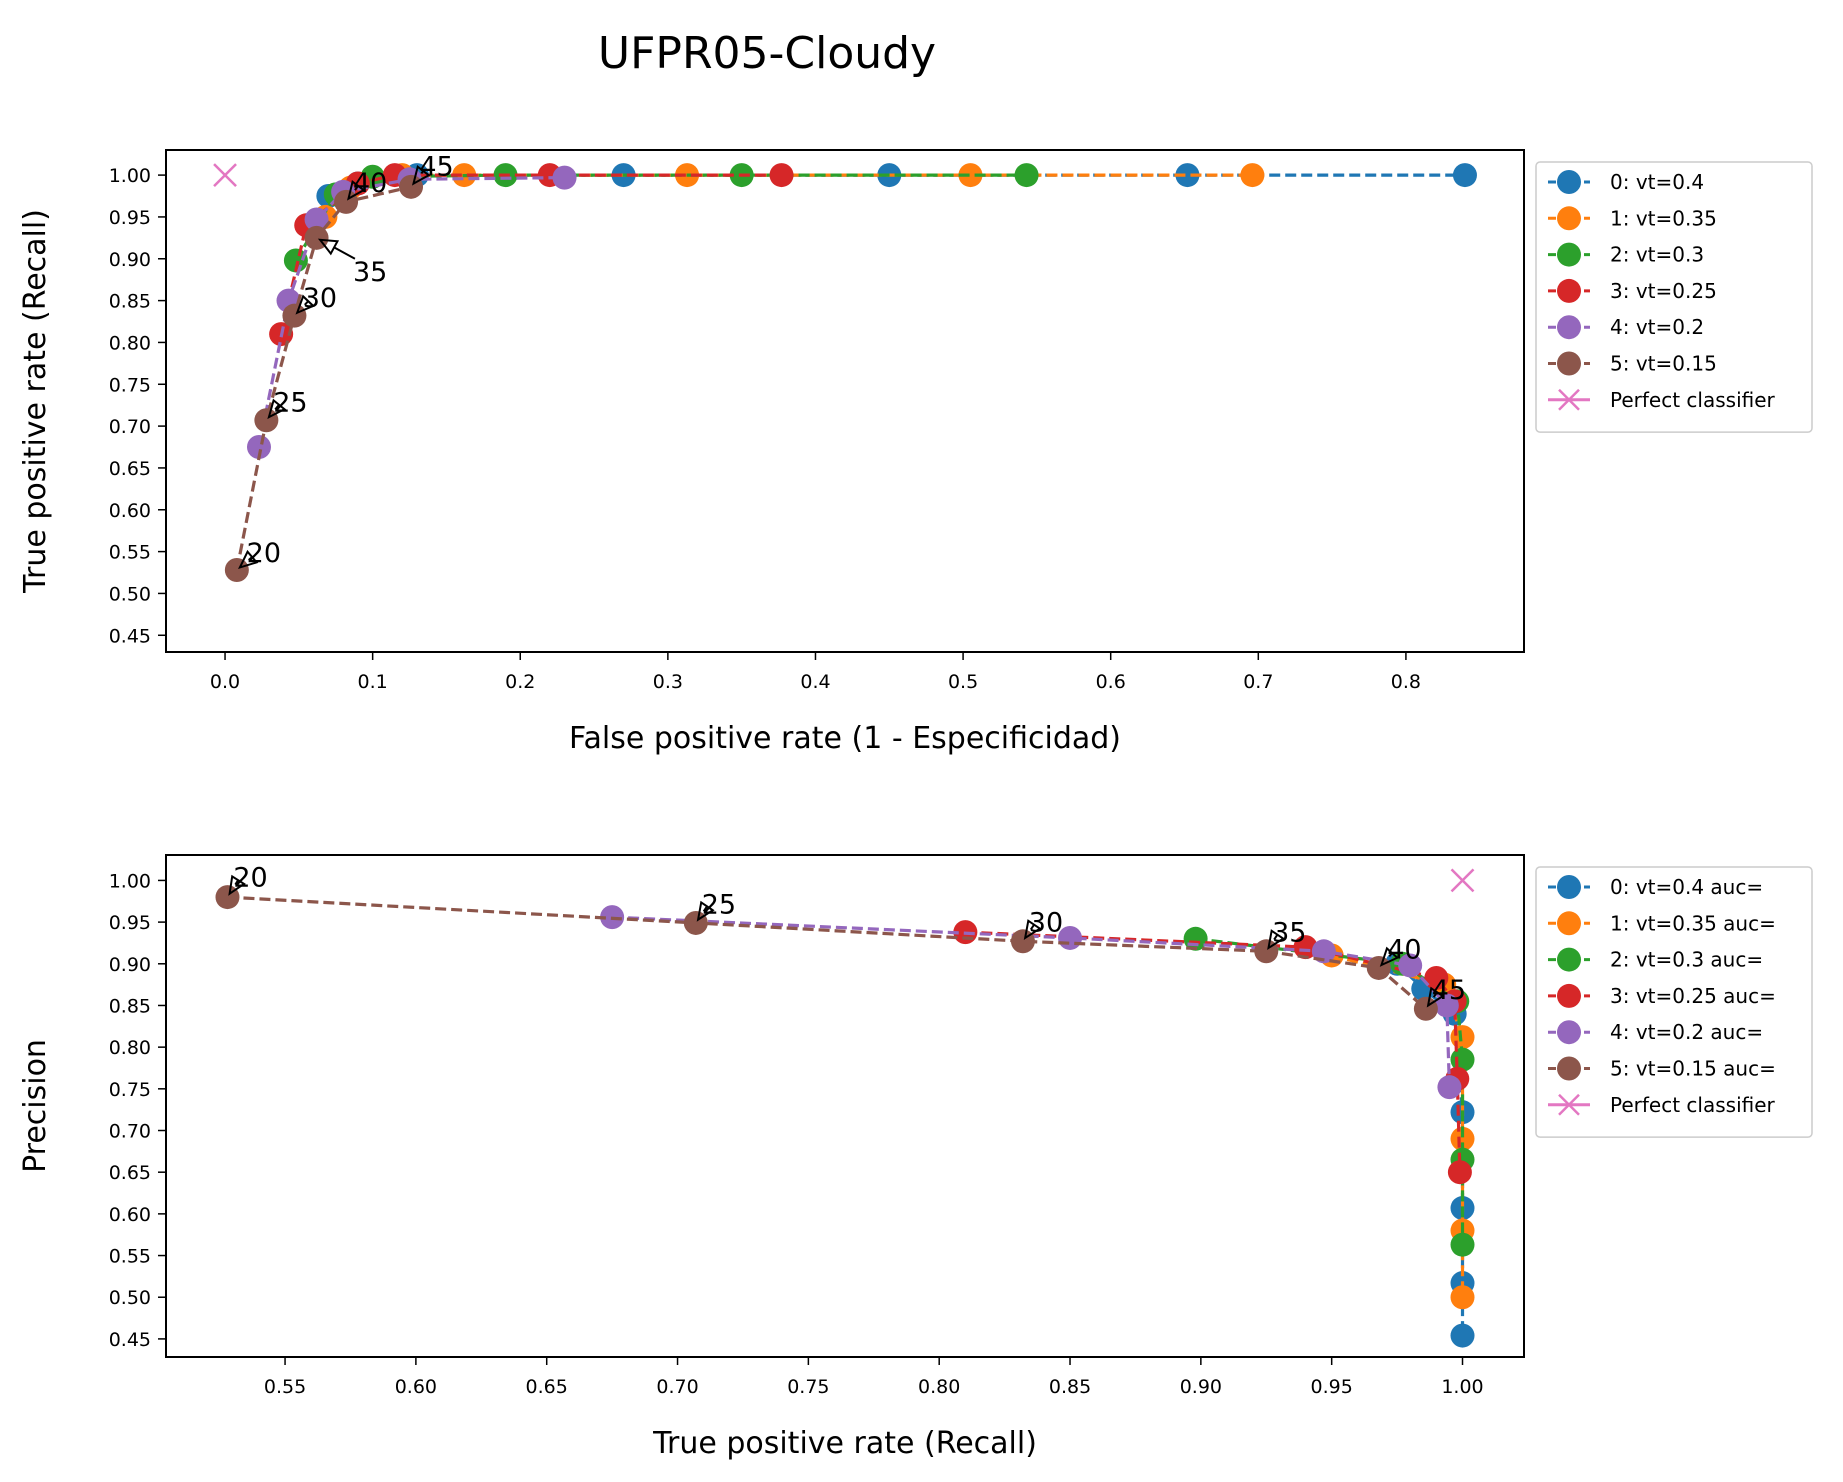  What do you see at coordinates (1662, 400) in the screenshot?
I see `roc-legend-item: Perfect classifier` at bounding box center [1662, 400].